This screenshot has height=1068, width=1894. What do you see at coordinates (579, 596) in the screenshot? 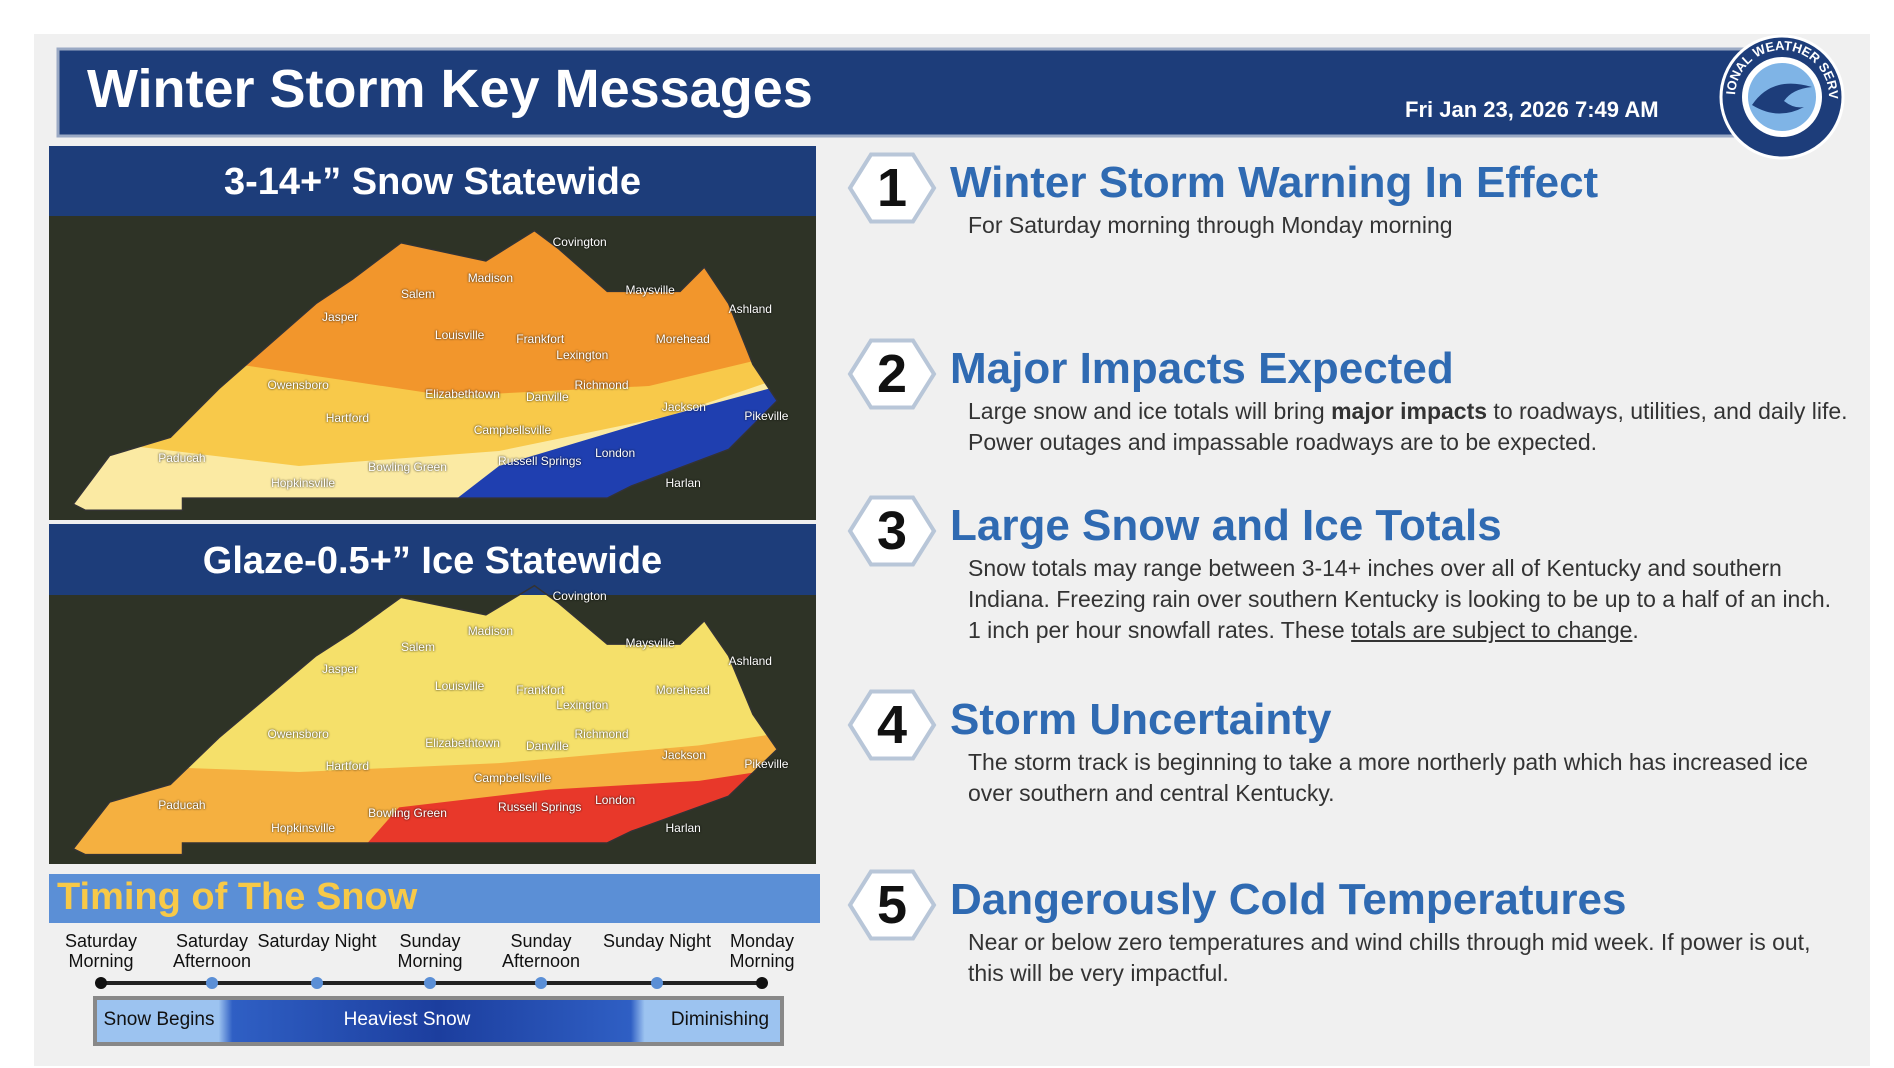
I see `city-label: Covington` at bounding box center [579, 596].